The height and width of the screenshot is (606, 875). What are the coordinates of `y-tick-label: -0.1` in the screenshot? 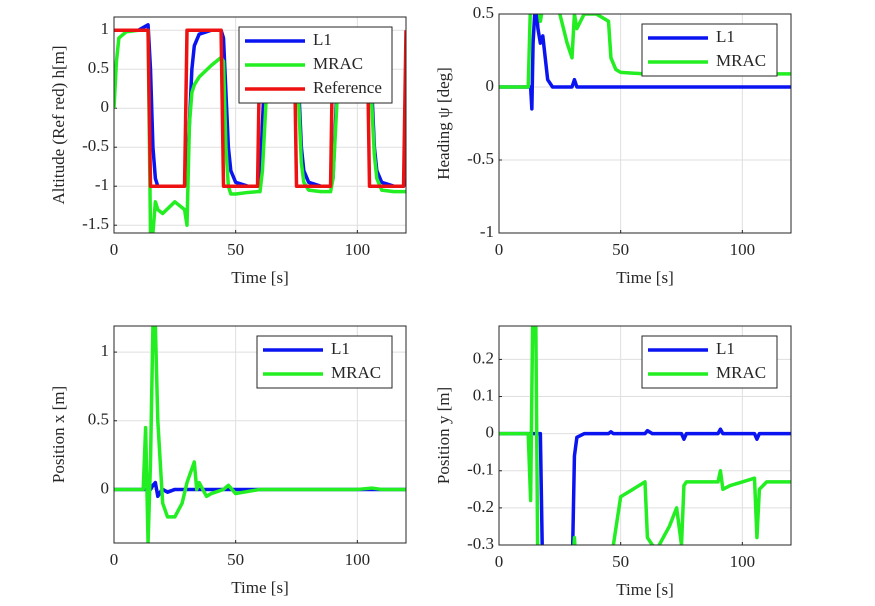 It's located at (480, 469).